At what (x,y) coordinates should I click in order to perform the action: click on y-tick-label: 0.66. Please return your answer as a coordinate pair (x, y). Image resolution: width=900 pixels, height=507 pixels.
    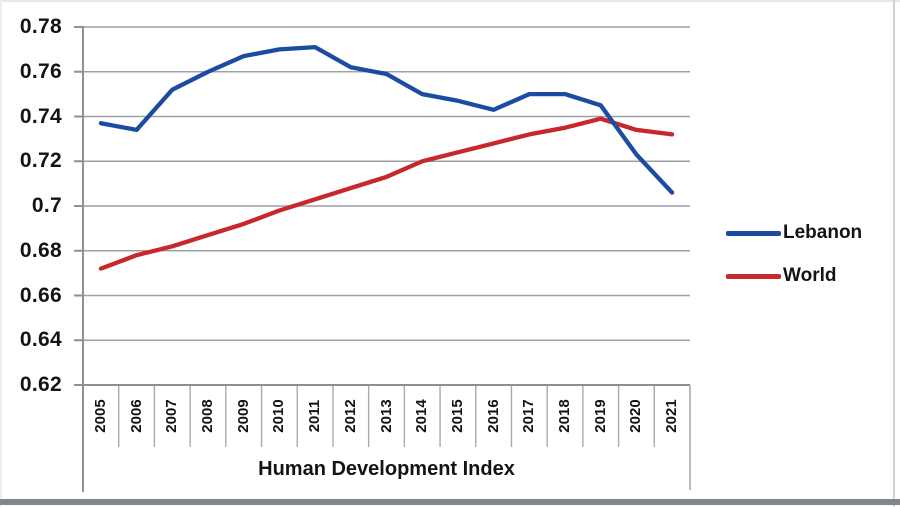
    Looking at the image, I should click on (40, 295).